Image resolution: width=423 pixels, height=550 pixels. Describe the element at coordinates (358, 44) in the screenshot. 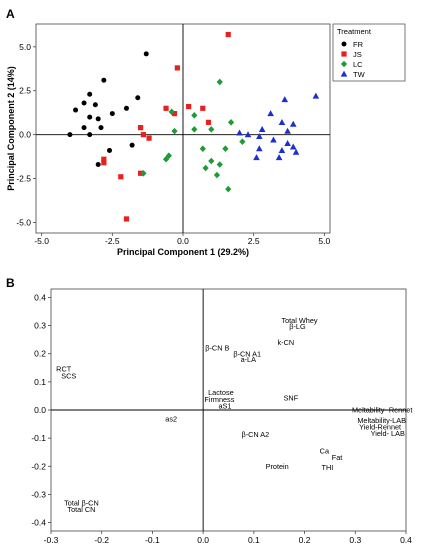

I see `legend-label-fr: FR` at that location.